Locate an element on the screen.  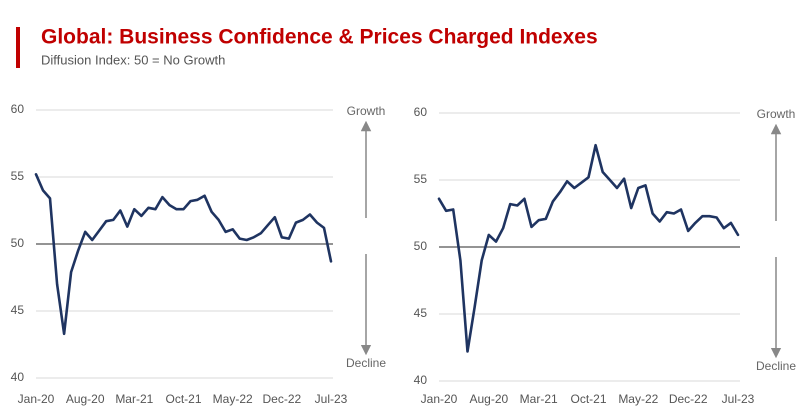
data-line is located at coordinates (183, 254).